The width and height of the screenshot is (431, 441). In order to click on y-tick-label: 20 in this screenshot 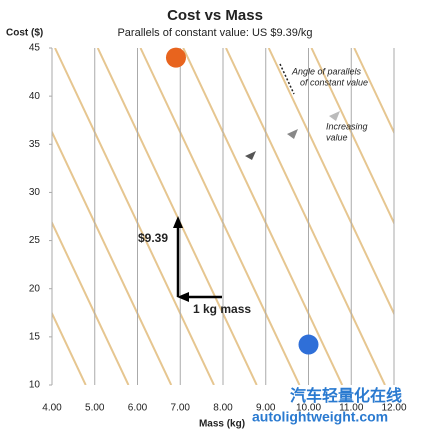, I will do `click(35, 288)`.